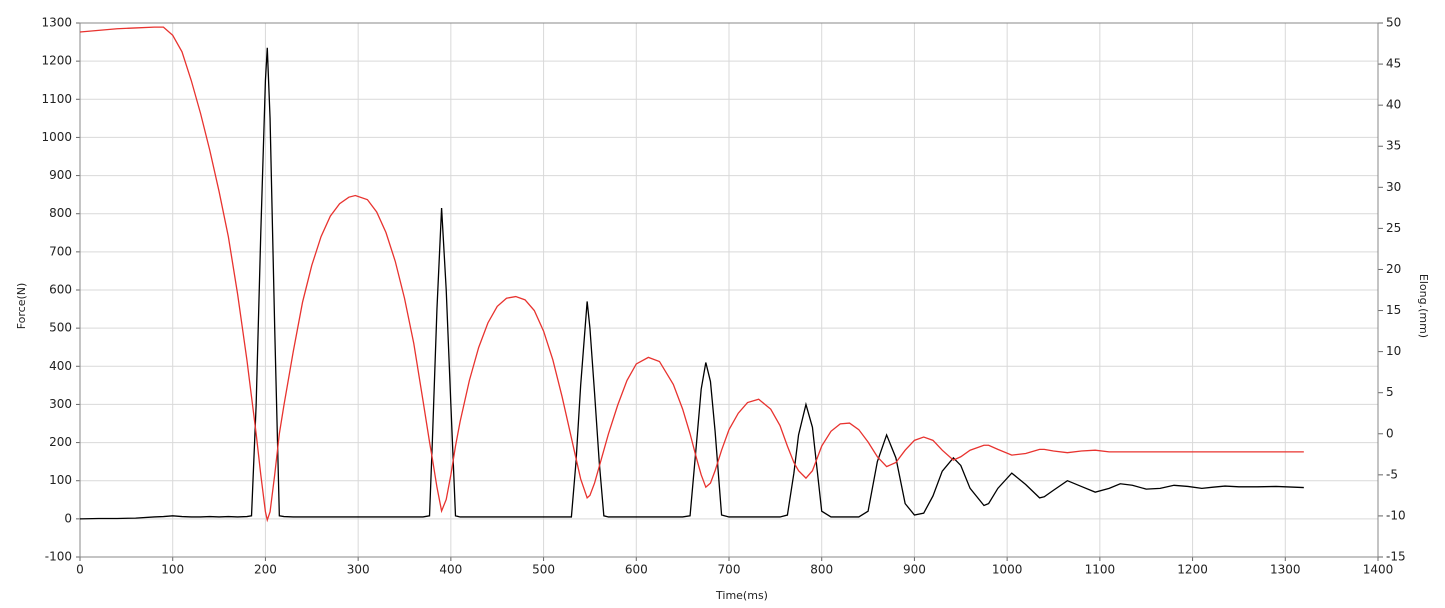 This screenshot has height=608, width=1445. Describe the element at coordinates (56, 61) in the screenshot. I see `y-tick-label: 1200` at that location.